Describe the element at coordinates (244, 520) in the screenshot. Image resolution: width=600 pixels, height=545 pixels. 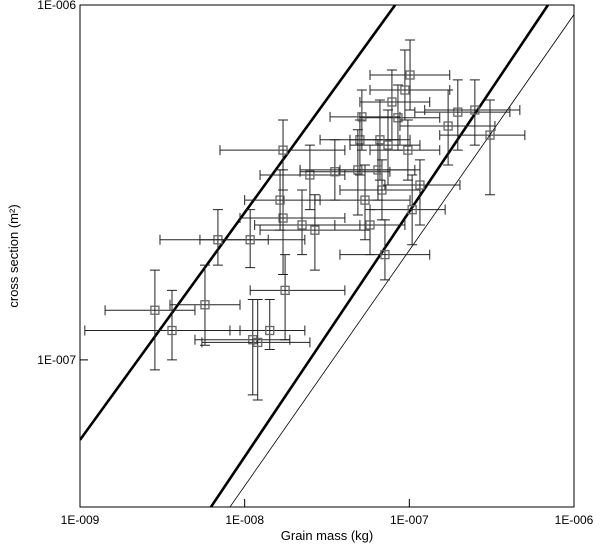
I see `x-tick-label: 1E-008` at that location.